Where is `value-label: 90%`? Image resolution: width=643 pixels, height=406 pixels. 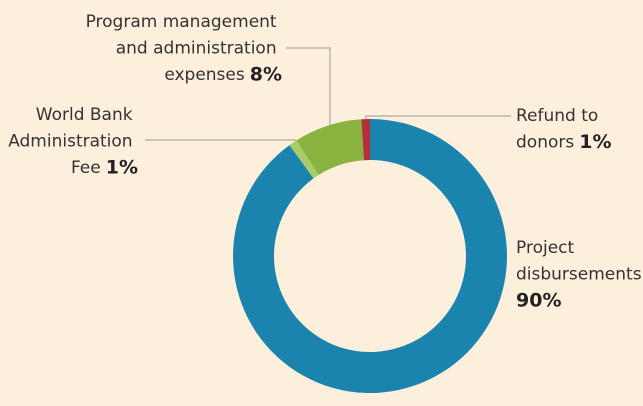
value-label: 90% is located at coordinates (538, 301).